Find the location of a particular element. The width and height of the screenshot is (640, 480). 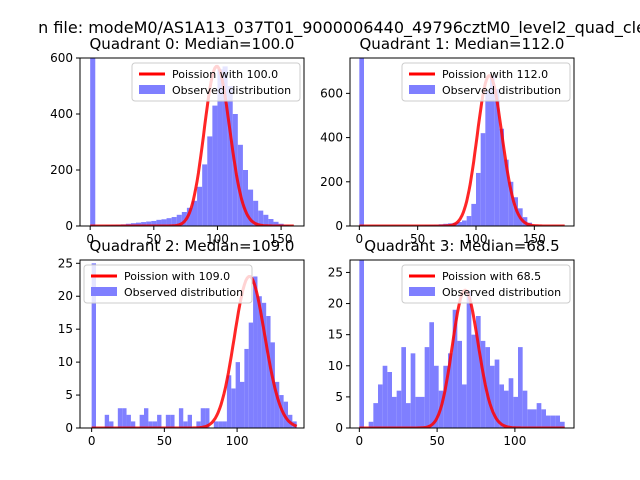

quadrant-2-title: Quadrant 2: Median=109.0 is located at coordinates (192, 246).